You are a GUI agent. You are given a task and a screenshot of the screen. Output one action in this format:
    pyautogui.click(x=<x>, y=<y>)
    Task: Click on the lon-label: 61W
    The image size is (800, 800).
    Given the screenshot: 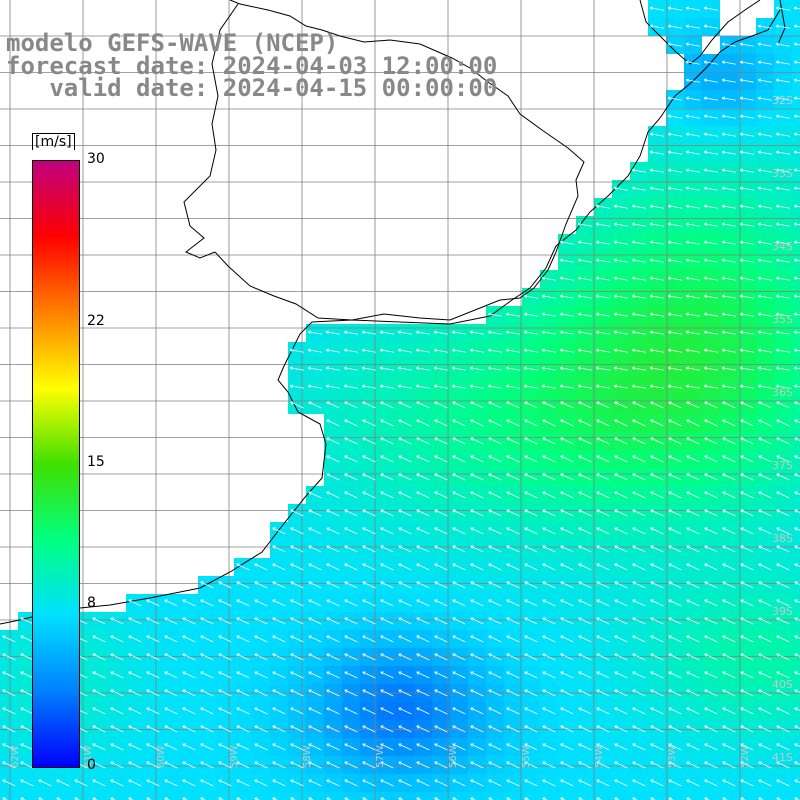 What is the action you would take?
    pyautogui.click(x=88, y=756)
    